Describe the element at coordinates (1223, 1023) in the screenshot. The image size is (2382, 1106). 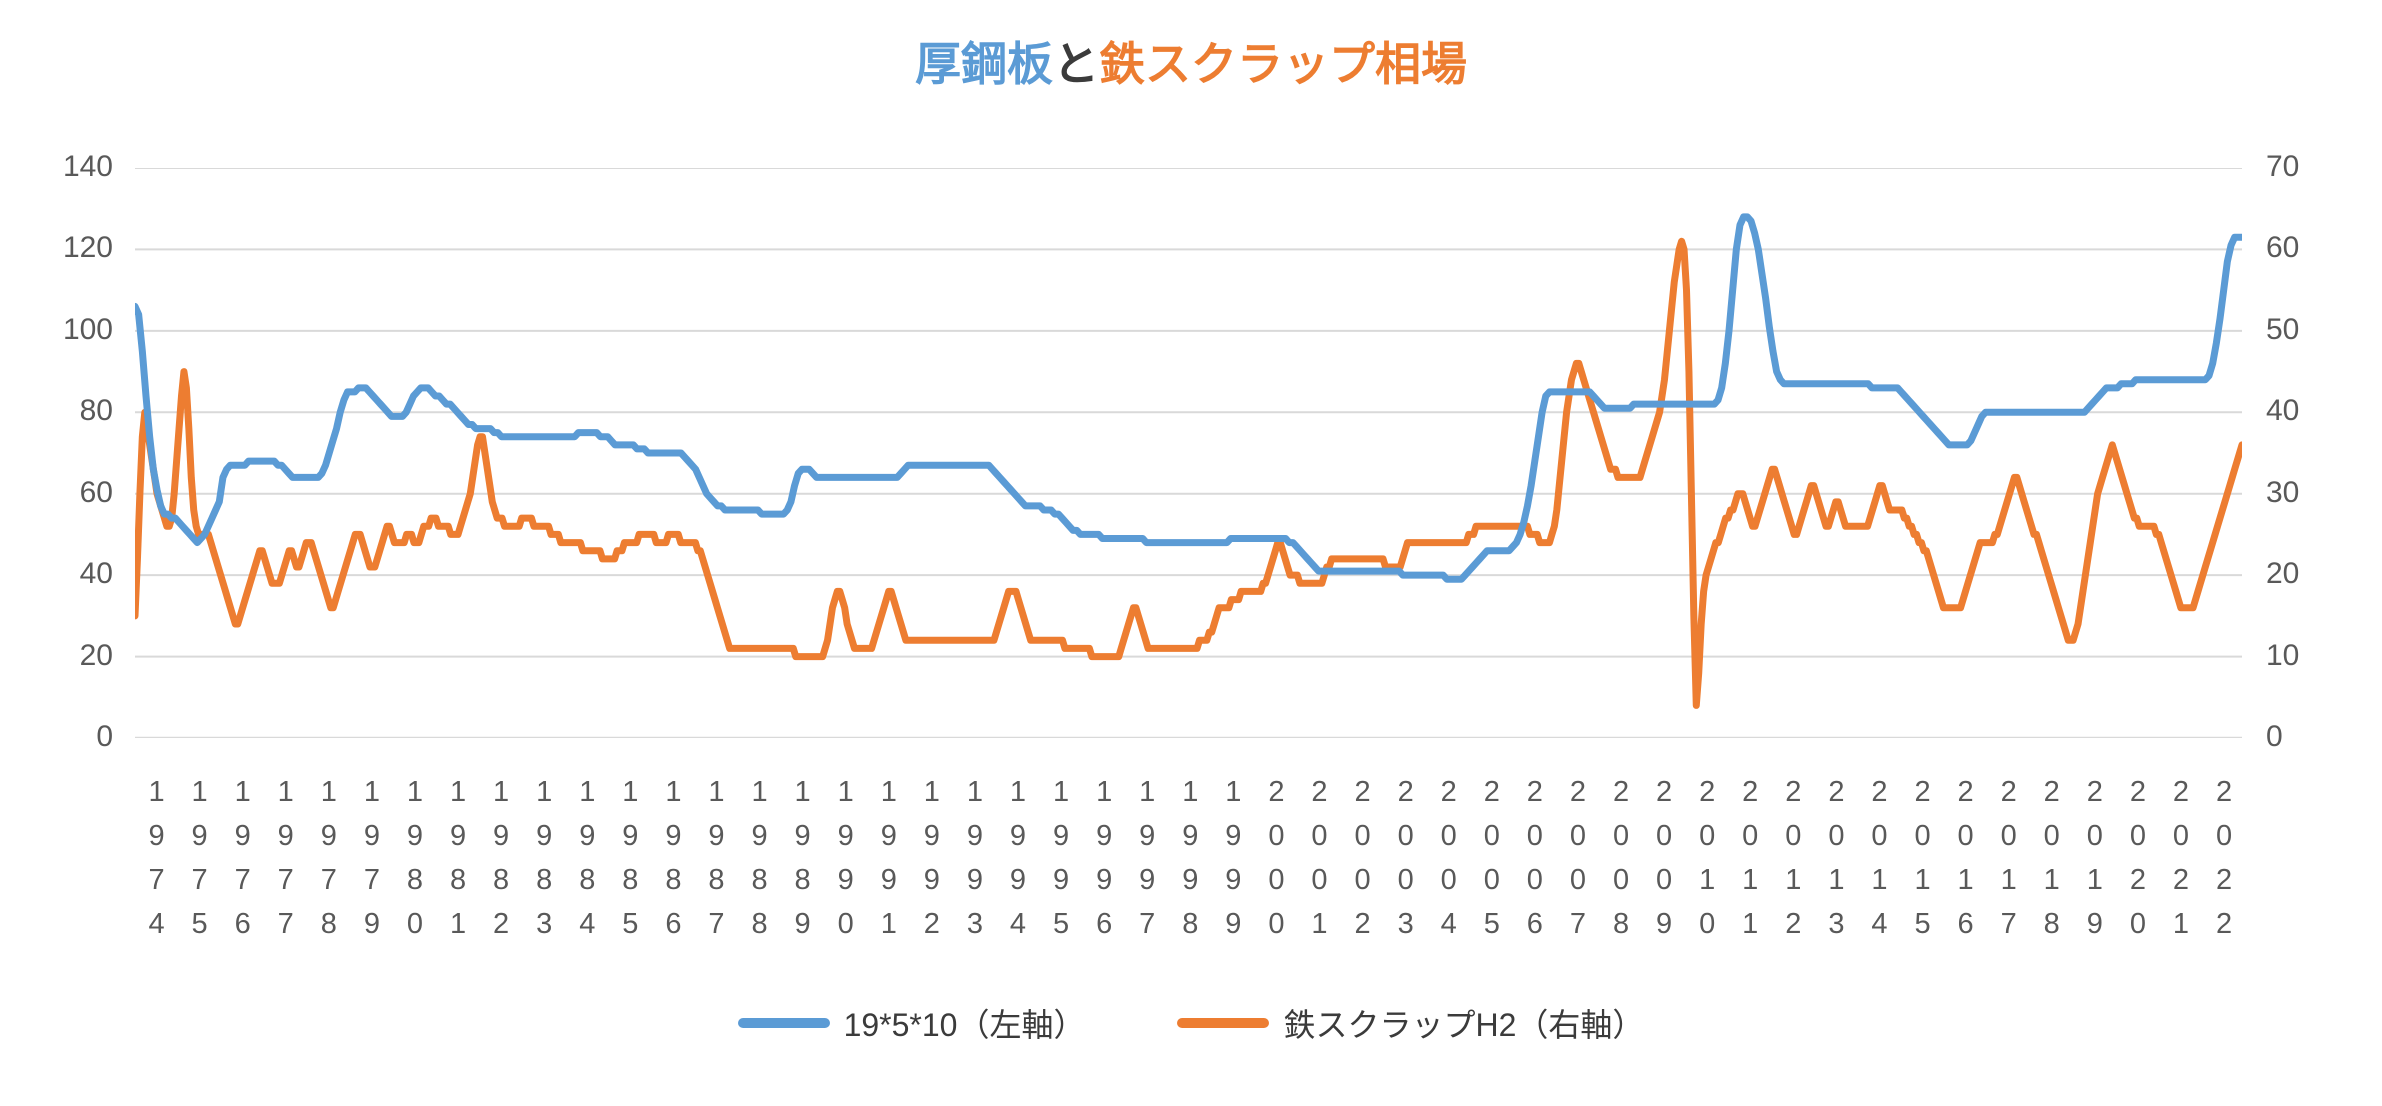
I see `legend-swatch-scrap` at that location.